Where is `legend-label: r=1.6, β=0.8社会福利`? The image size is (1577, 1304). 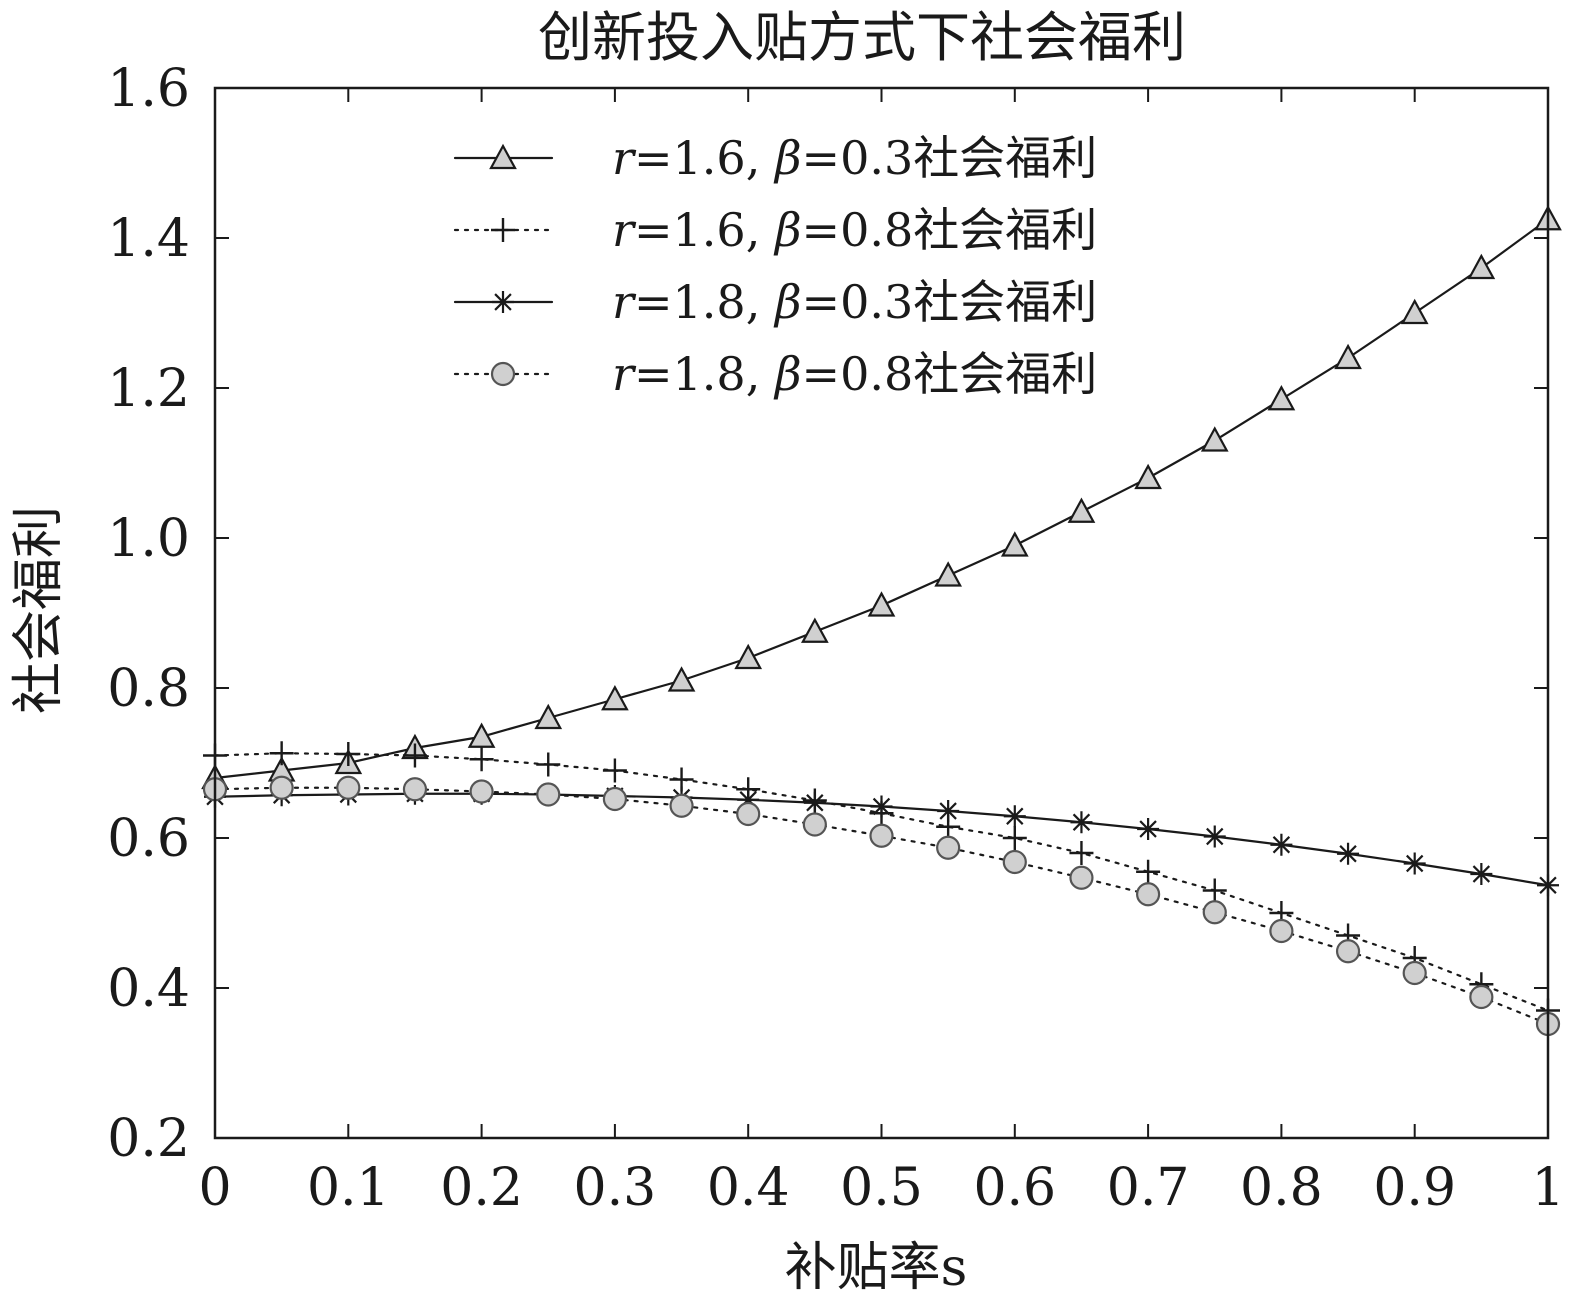 legend-label: r=1.6, β=0.8社会福利 is located at coordinates (854, 230).